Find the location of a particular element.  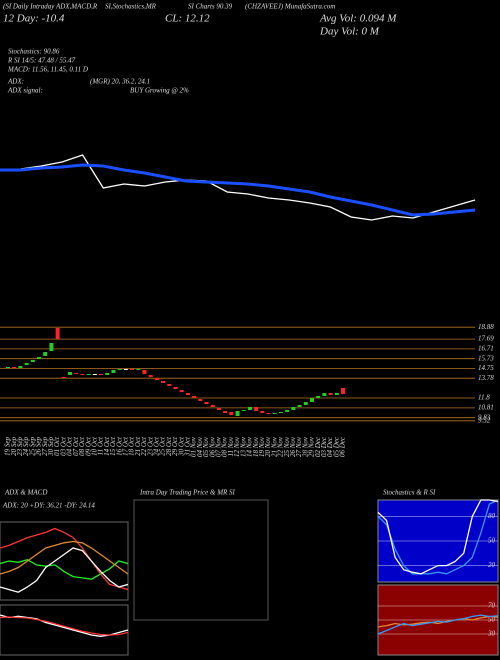

panel-title: Stochastics & R SI is located at coordinates (409, 493).